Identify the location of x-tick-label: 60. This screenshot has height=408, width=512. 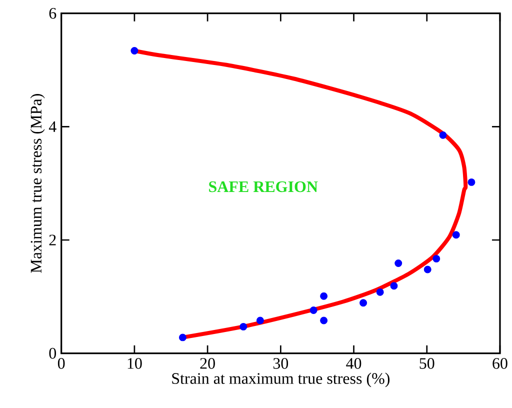
(500, 363).